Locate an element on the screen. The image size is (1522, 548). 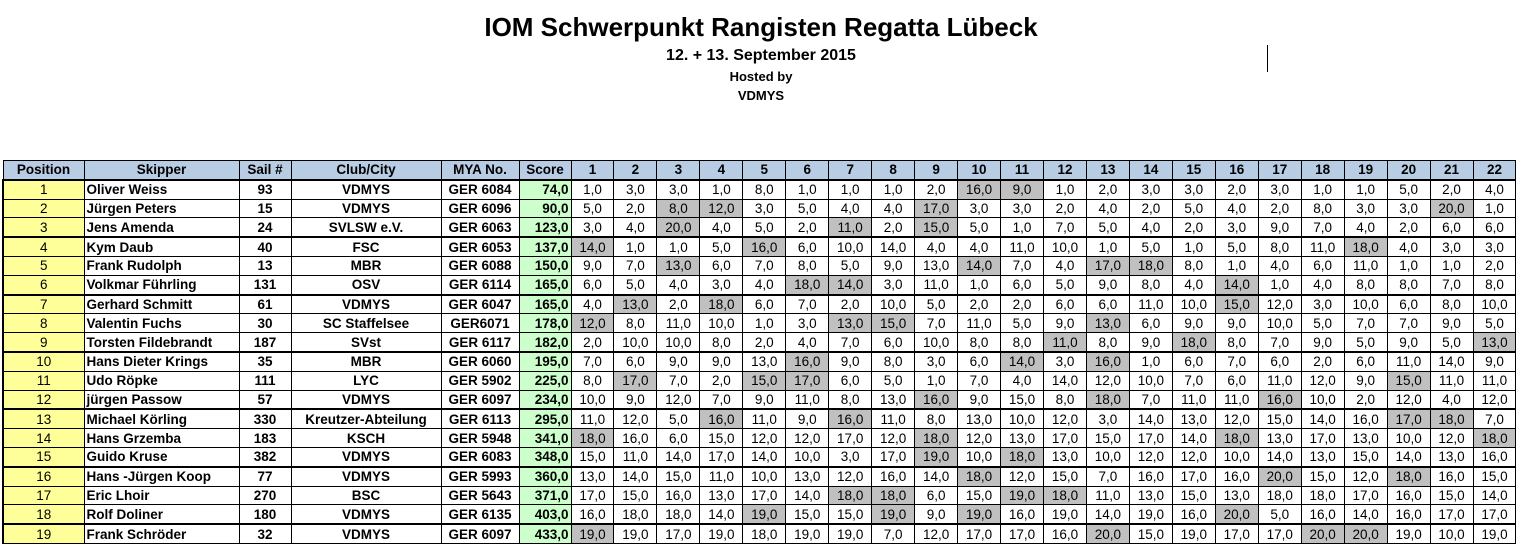
skipper: Jens Amenda is located at coordinates (161, 227).